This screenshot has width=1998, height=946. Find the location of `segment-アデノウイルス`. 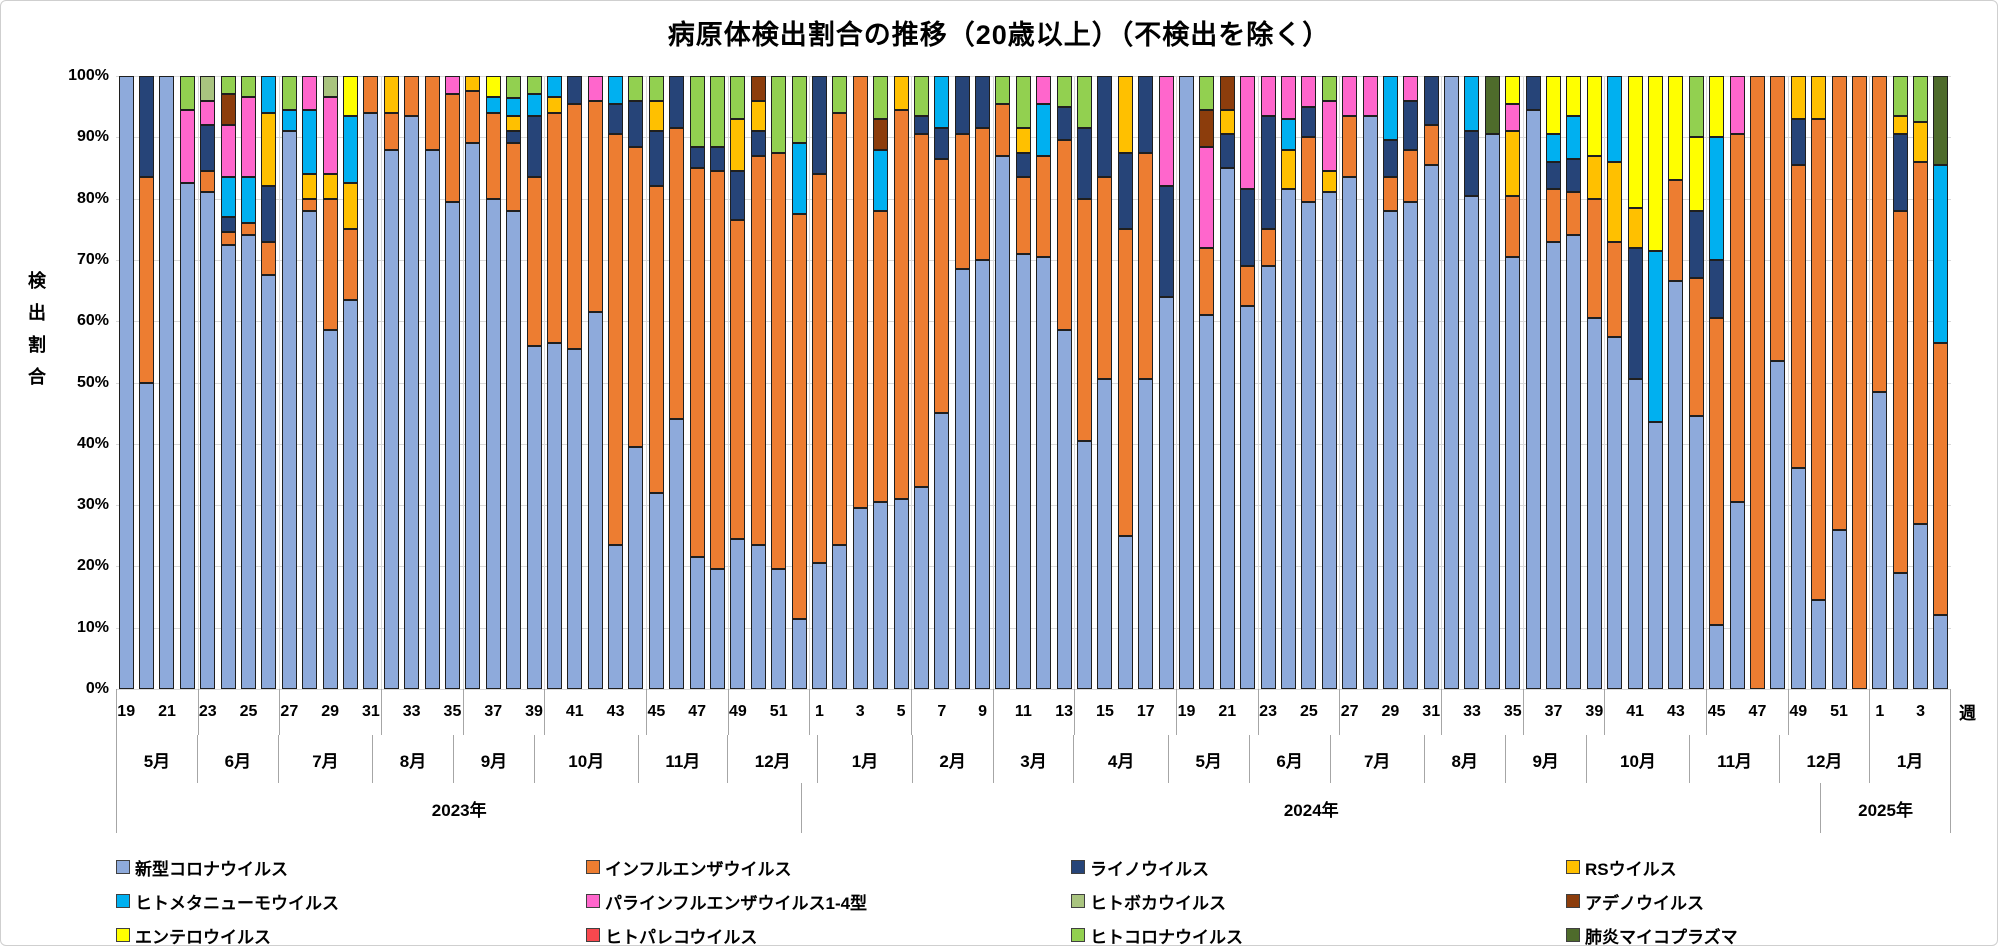

segment-アデノウイルス is located at coordinates (758, 88).